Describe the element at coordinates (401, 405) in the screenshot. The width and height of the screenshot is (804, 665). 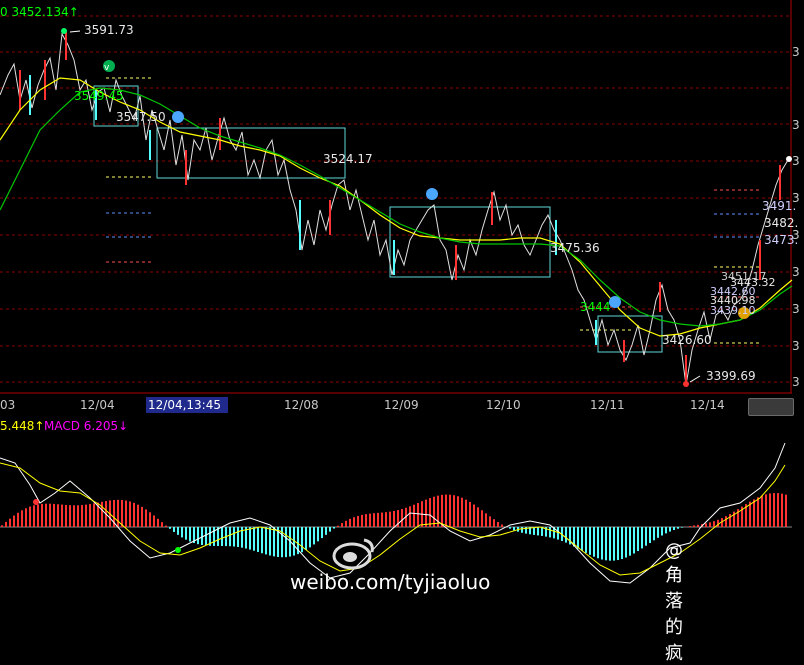
I see `date-label-3: 12/09` at that location.